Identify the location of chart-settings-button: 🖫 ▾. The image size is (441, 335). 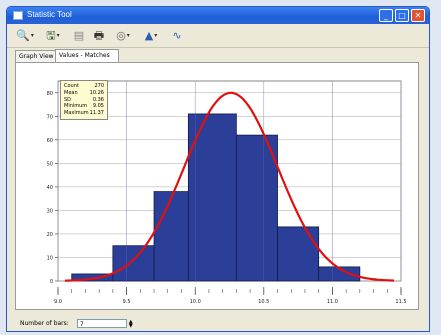
(53, 35).